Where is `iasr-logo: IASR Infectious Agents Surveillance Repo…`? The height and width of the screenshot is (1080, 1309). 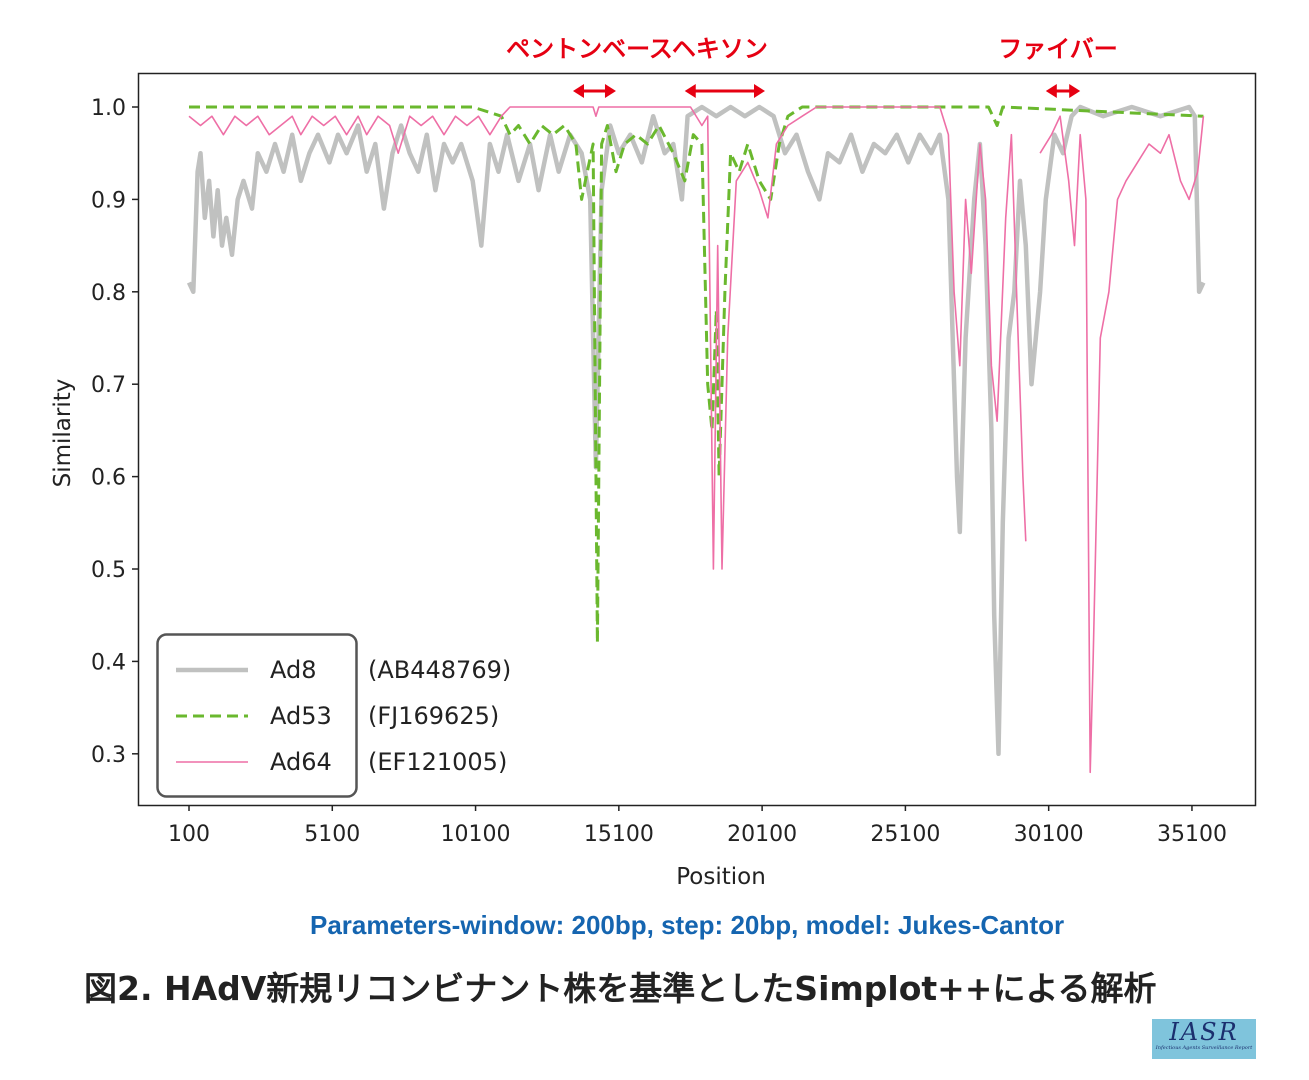 iasr-logo: IASR Infectious Agents Surveillance Repo… is located at coordinates (1204, 1039).